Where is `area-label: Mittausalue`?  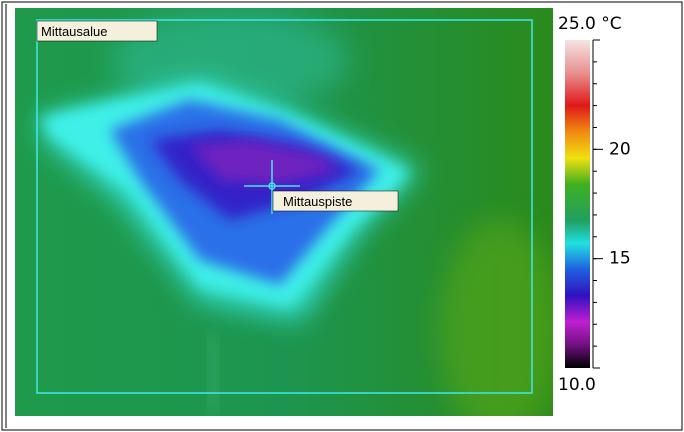 area-label: Mittausalue is located at coordinates (74, 31).